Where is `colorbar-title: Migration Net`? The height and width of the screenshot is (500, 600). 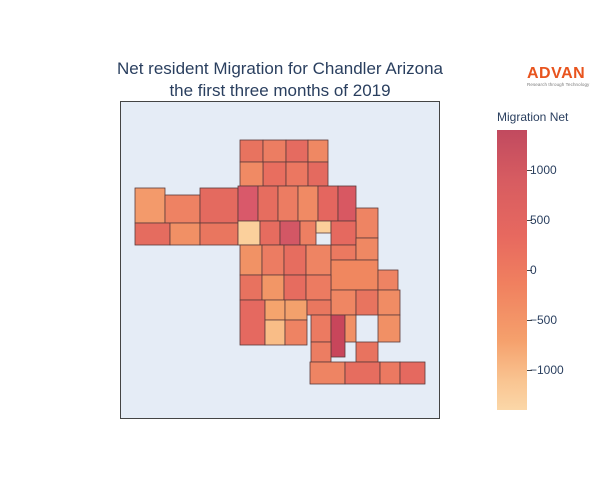
colorbar-title: Migration Net is located at coordinates (533, 117).